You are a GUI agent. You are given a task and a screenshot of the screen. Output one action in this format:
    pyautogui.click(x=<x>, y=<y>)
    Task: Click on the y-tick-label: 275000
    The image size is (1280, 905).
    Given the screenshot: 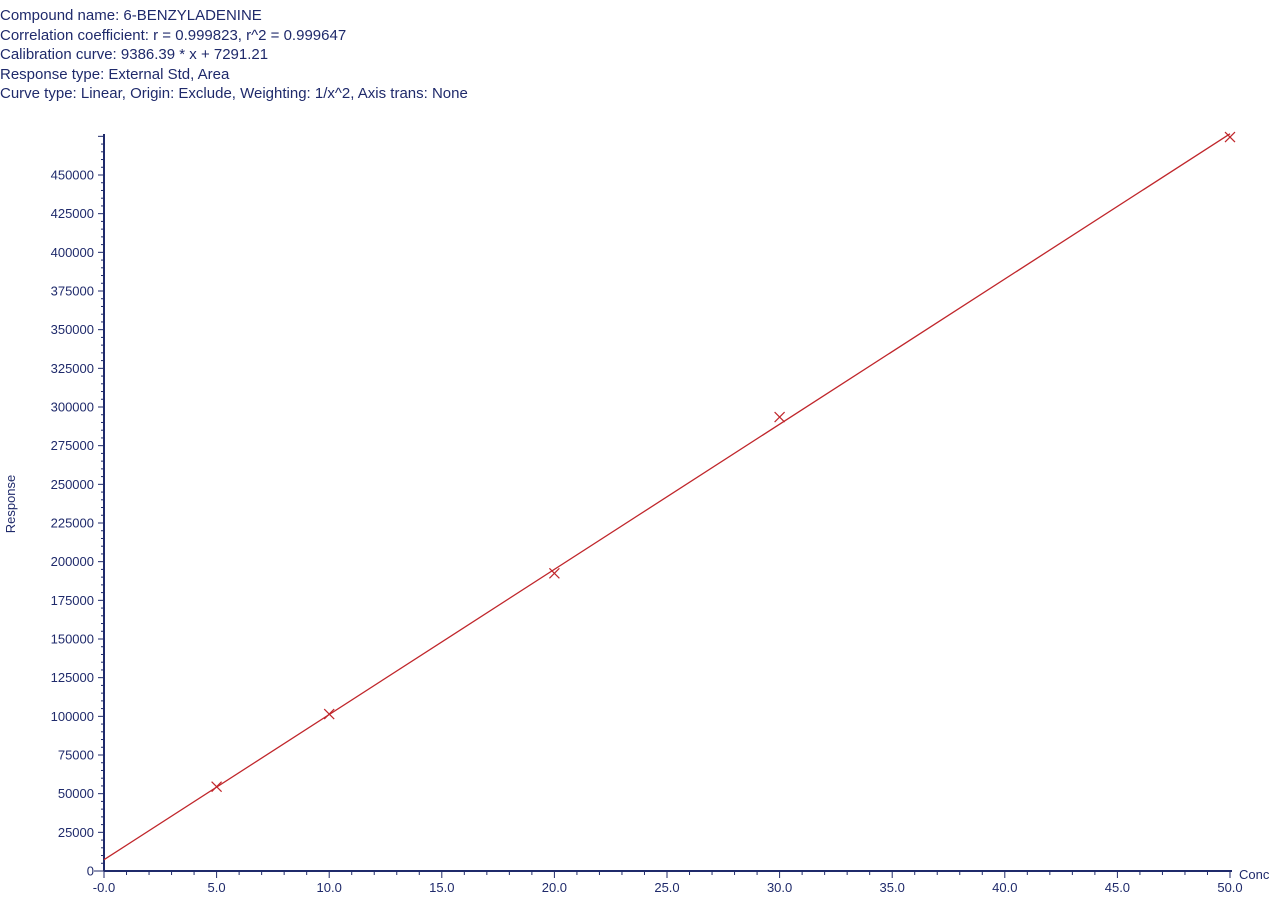 What is the action you would take?
    pyautogui.click(x=72, y=445)
    